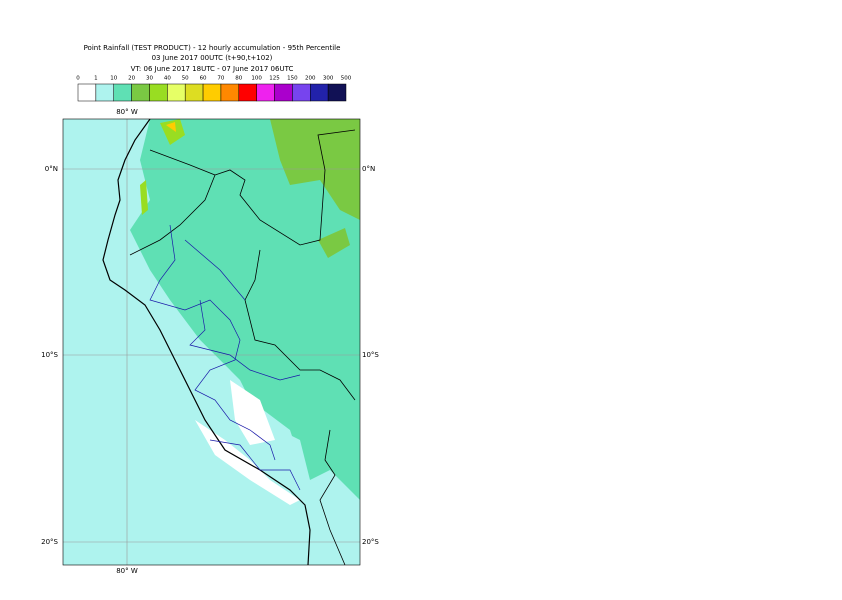  I want to click on legend-label: 100, so click(256, 79).